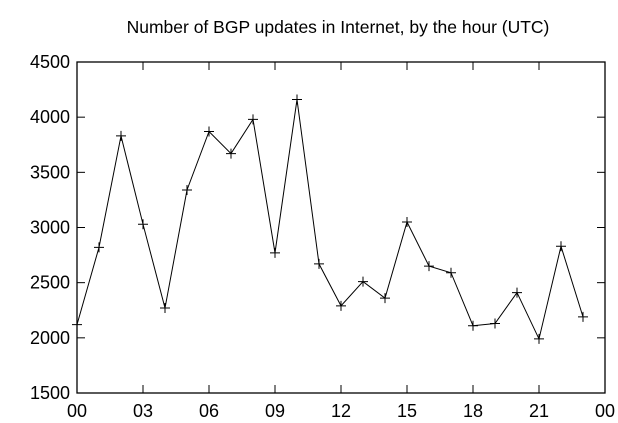 Image resolution: width=618 pixels, height=423 pixels. I want to click on y-tick-label: 3500, so click(50, 172).